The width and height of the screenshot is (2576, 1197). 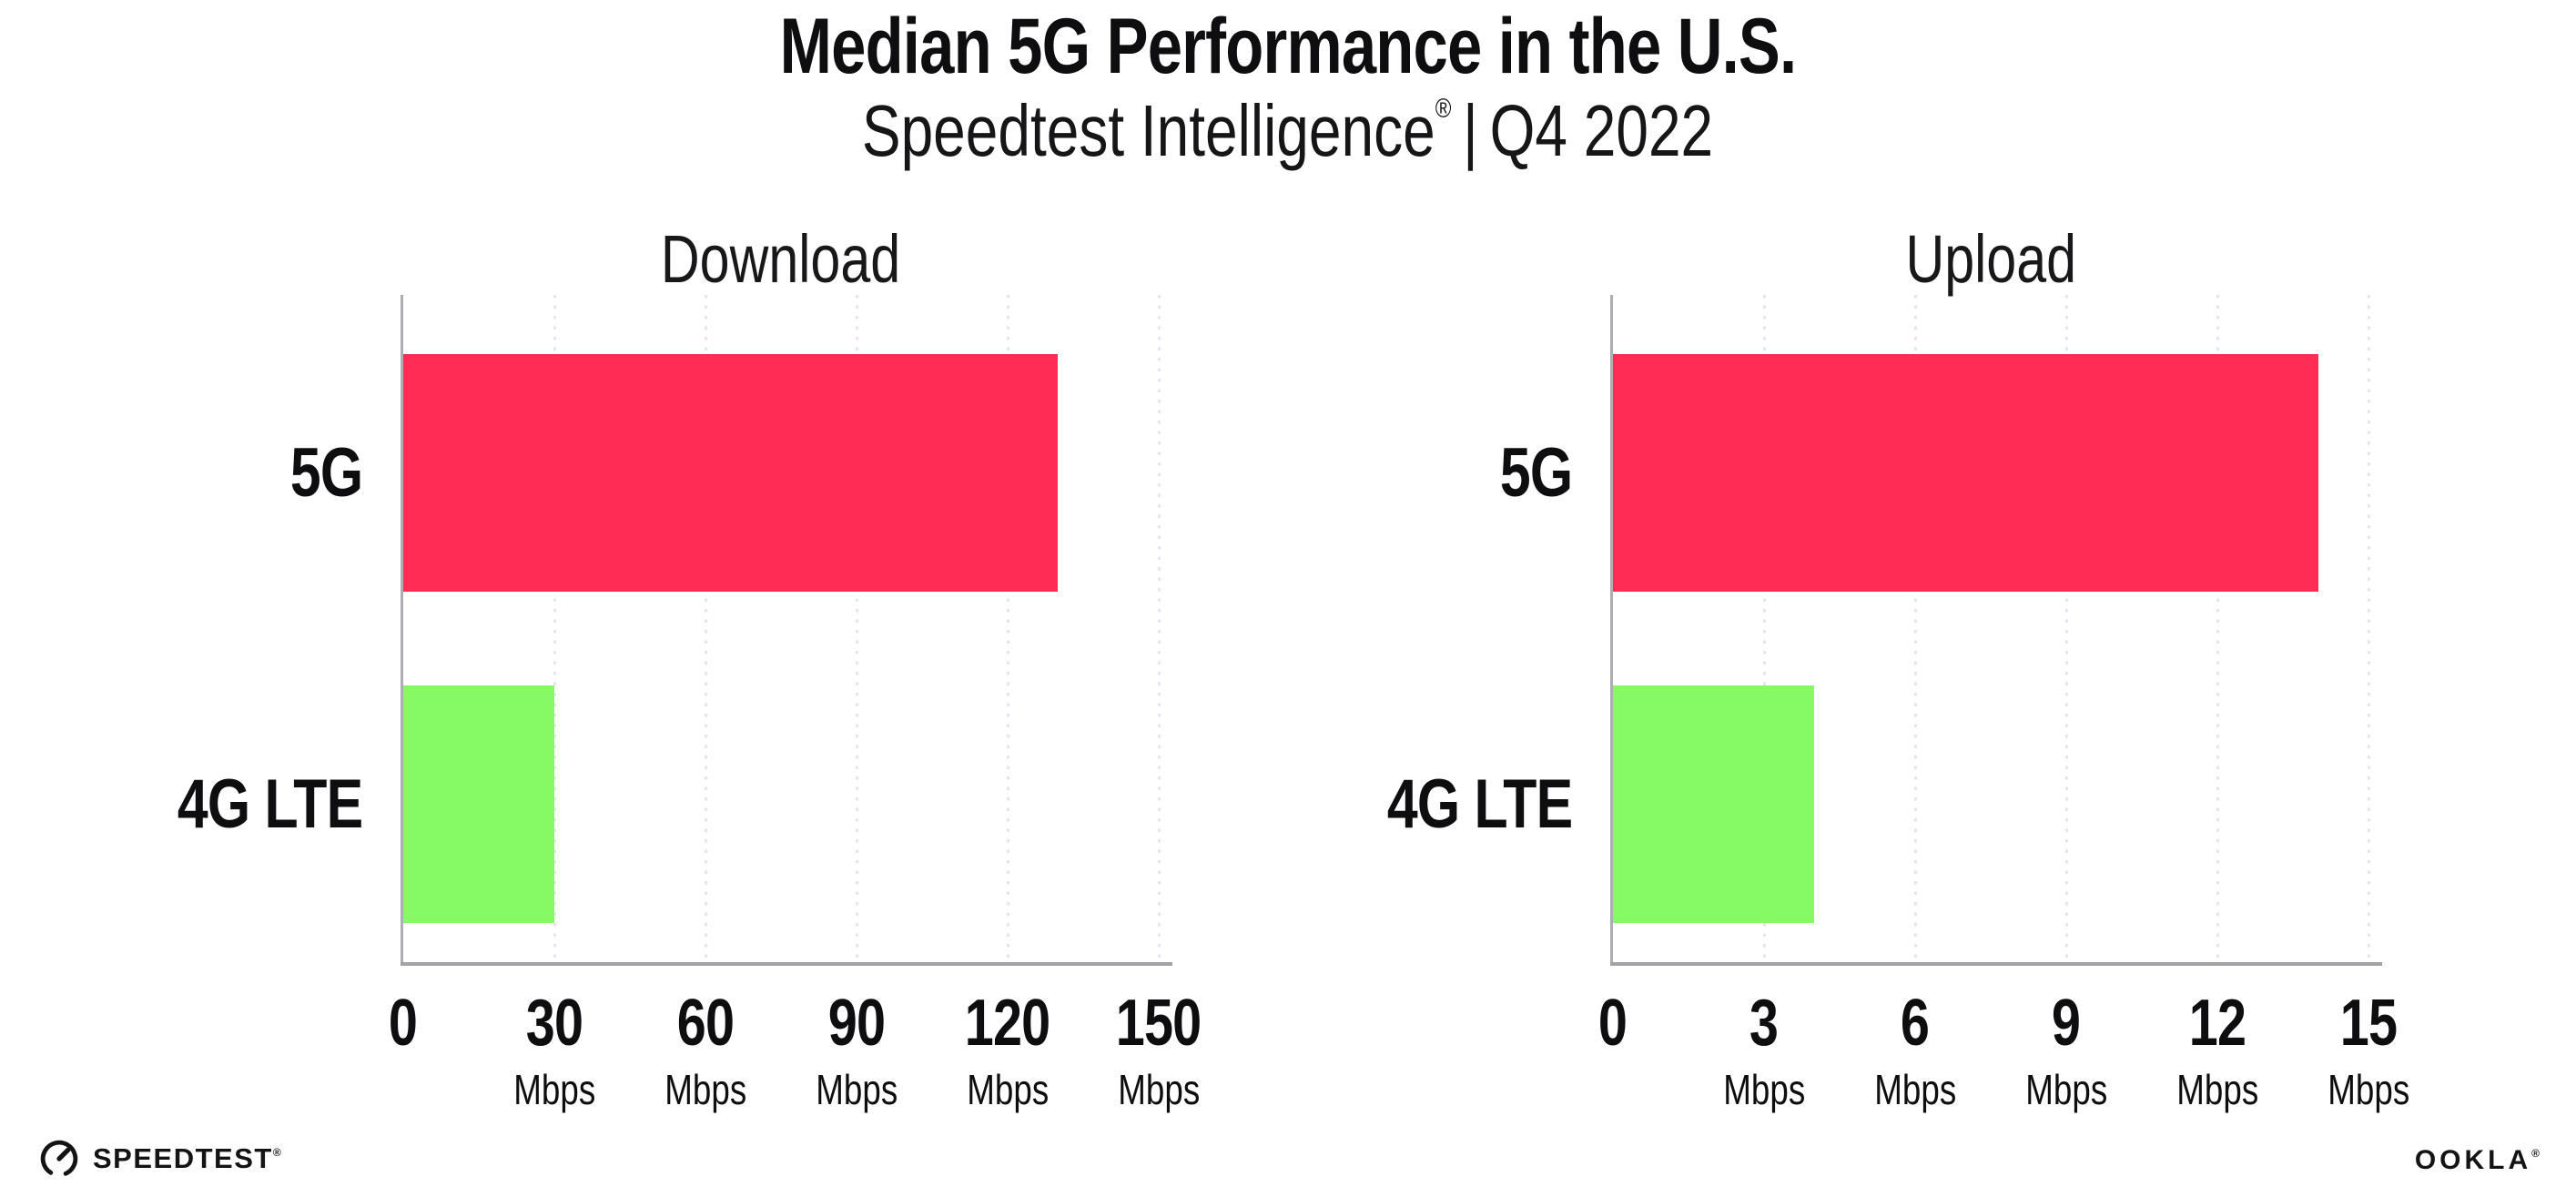 I want to click on x-tick-value: 15, so click(x=2368, y=1024).